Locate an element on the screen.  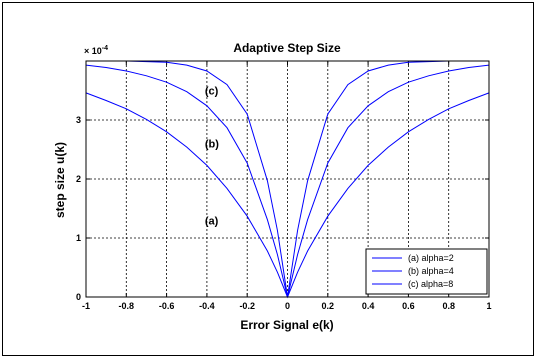
y-multiplier: × 10⁻⁴ is located at coordinates (96, 50).